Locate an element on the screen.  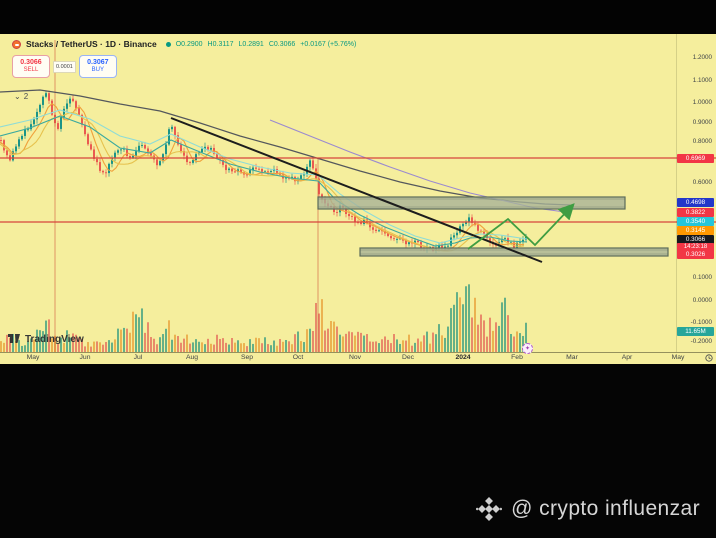
price-label-0.3822: 0.3822 is located at coordinates (695, 212).